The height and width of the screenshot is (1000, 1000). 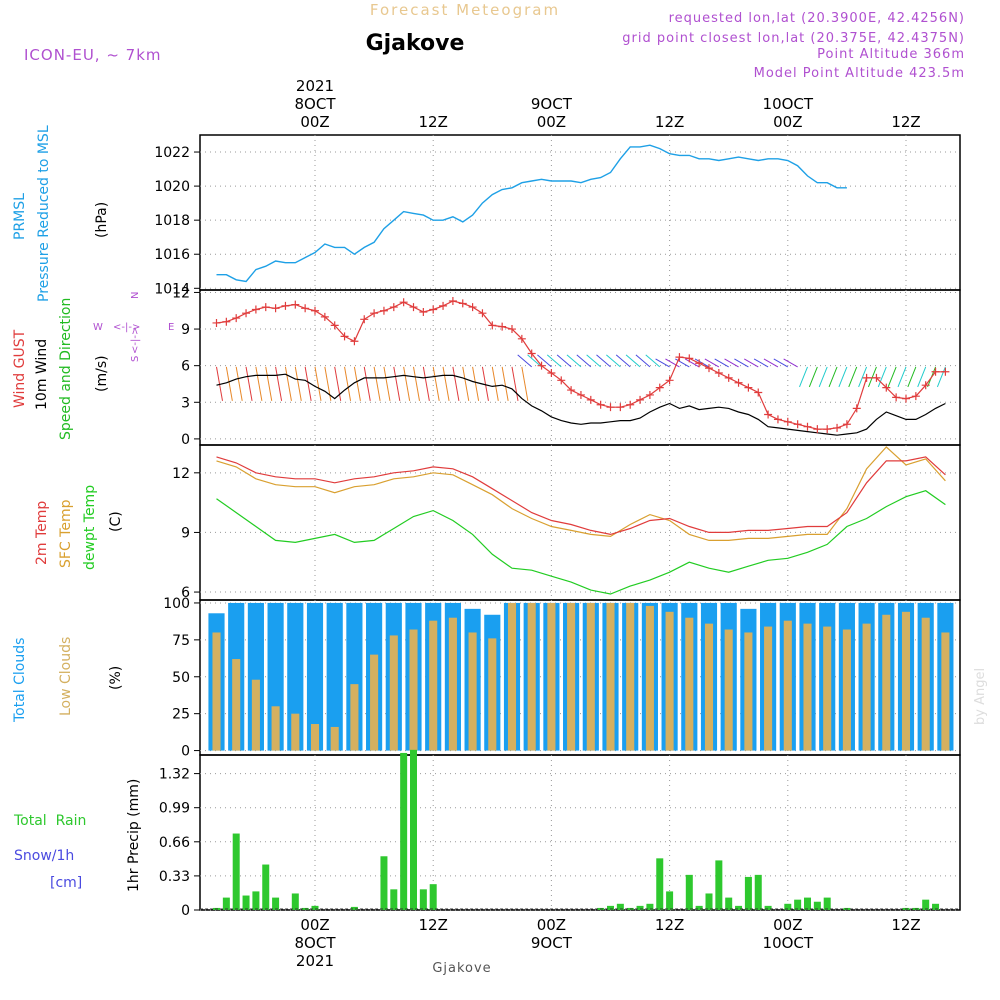 What do you see at coordinates (185, 440) in the screenshot?
I see `y-tick-wind: 0` at bounding box center [185, 440].